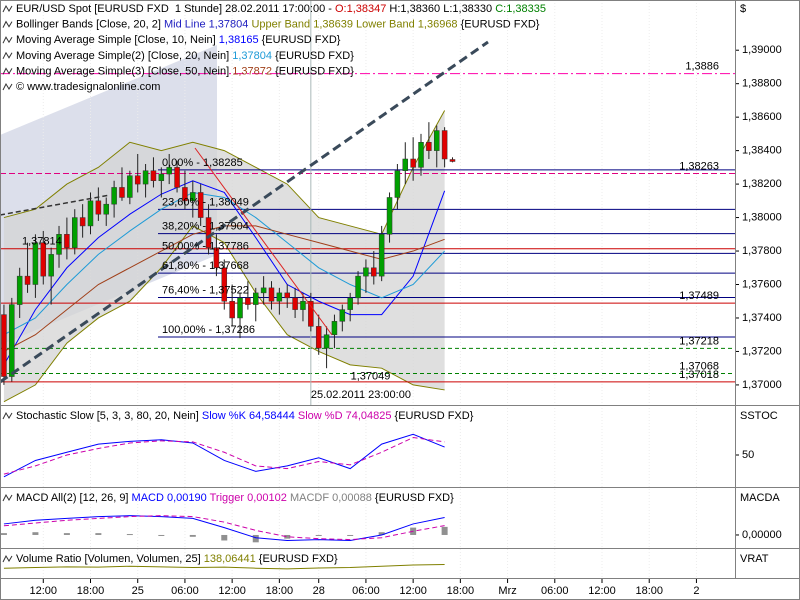 The image size is (800, 600). What do you see at coordinates (702, 67) in the screenshot?
I see `level-label: 1,3886` at bounding box center [702, 67].